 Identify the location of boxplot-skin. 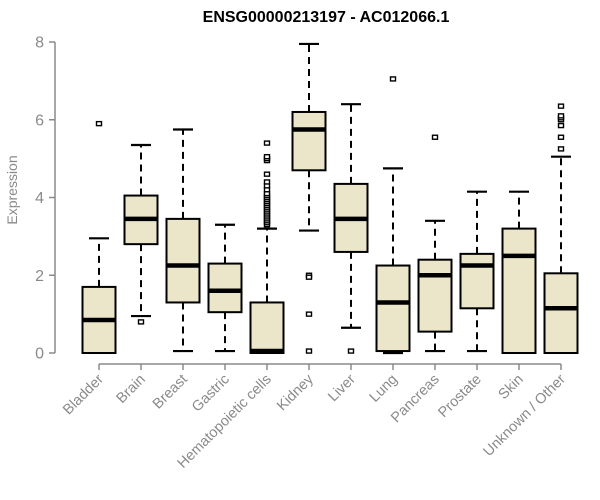
(519, 272).